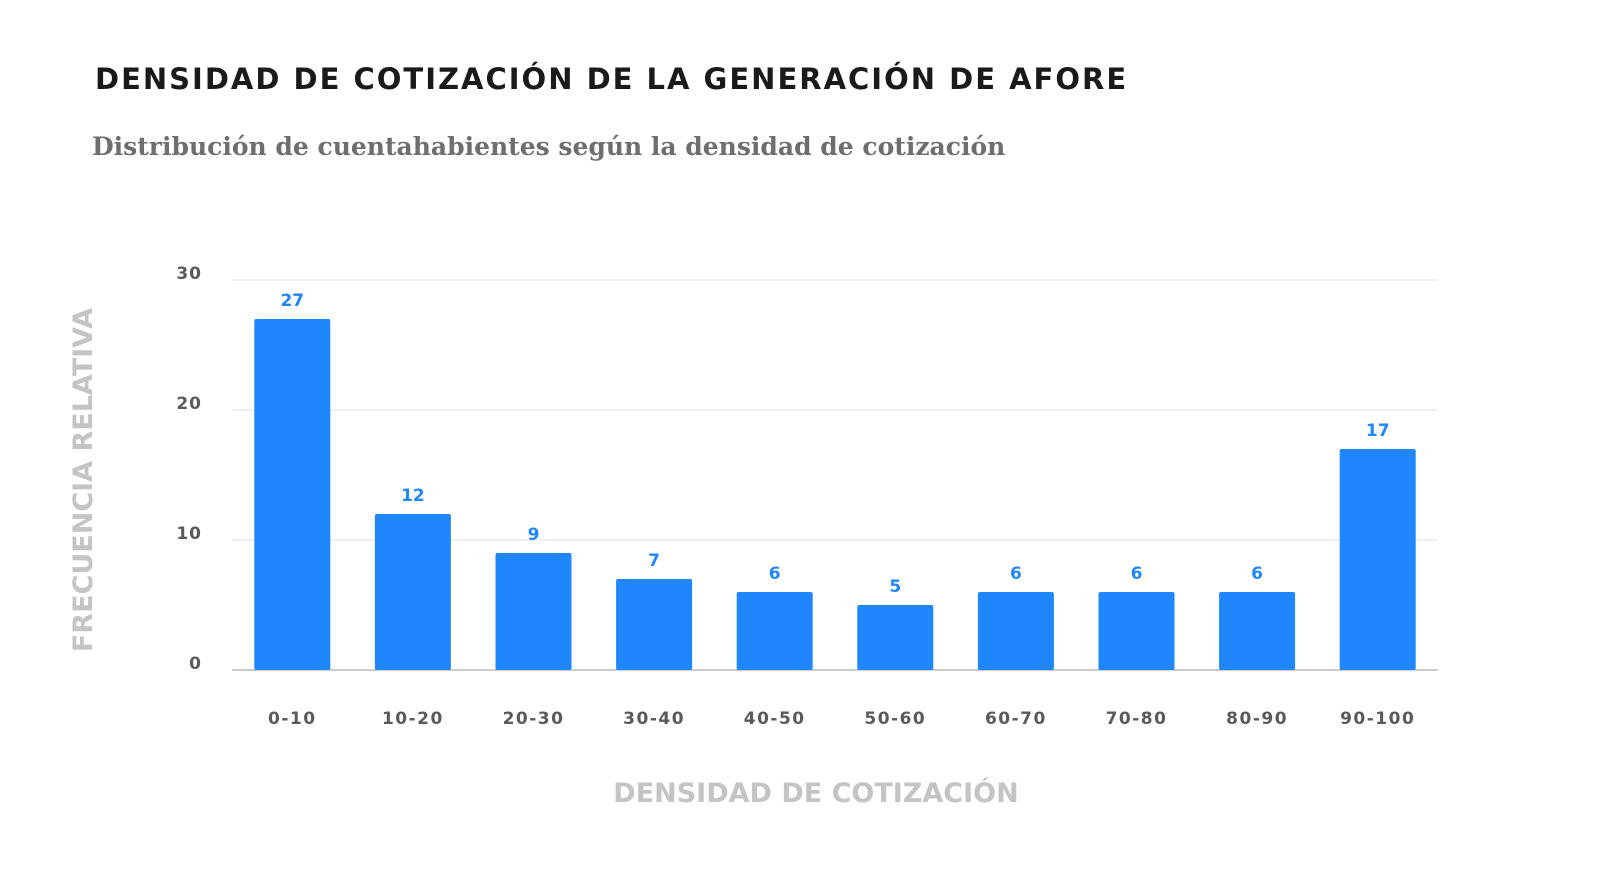  Describe the element at coordinates (654, 561) in the screenshot. I see `data-label: 7` at that location.